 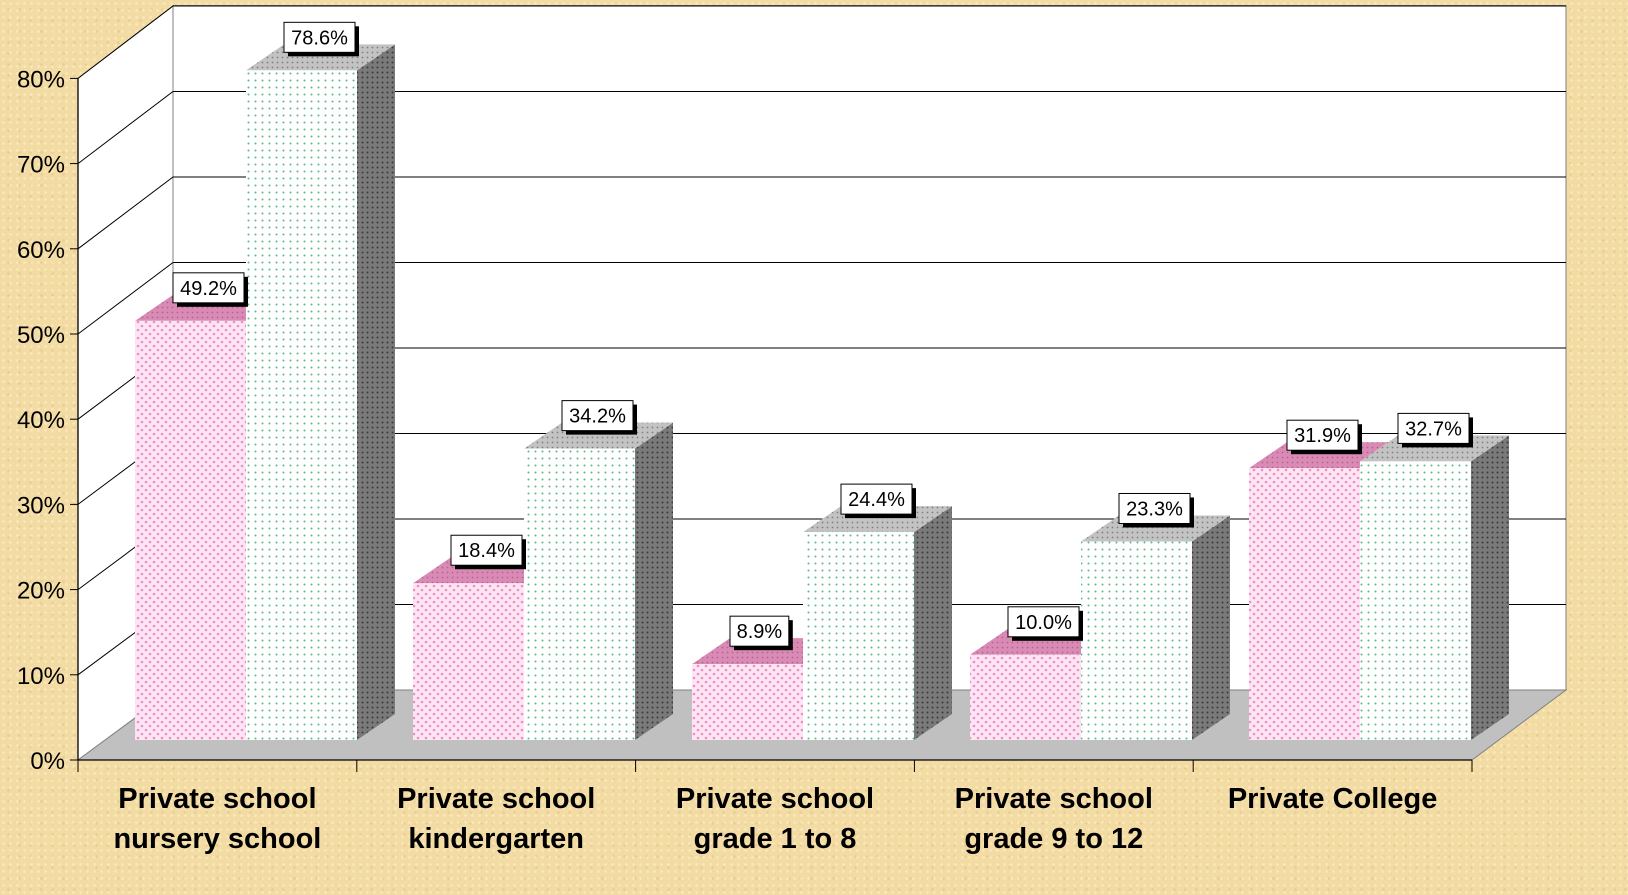 I want to click on y-tick-label: 50%, so click(x=41, y=335).